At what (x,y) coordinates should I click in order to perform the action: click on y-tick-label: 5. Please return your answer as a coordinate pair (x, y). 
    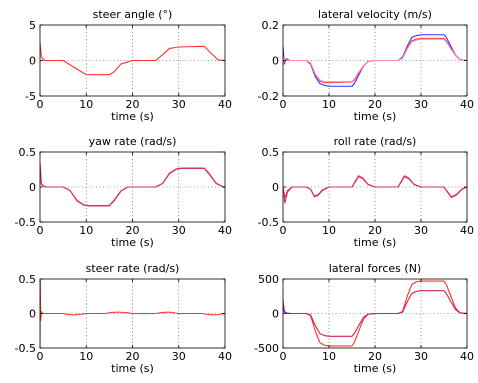
    Looking at the image, I should click on (32, 25).